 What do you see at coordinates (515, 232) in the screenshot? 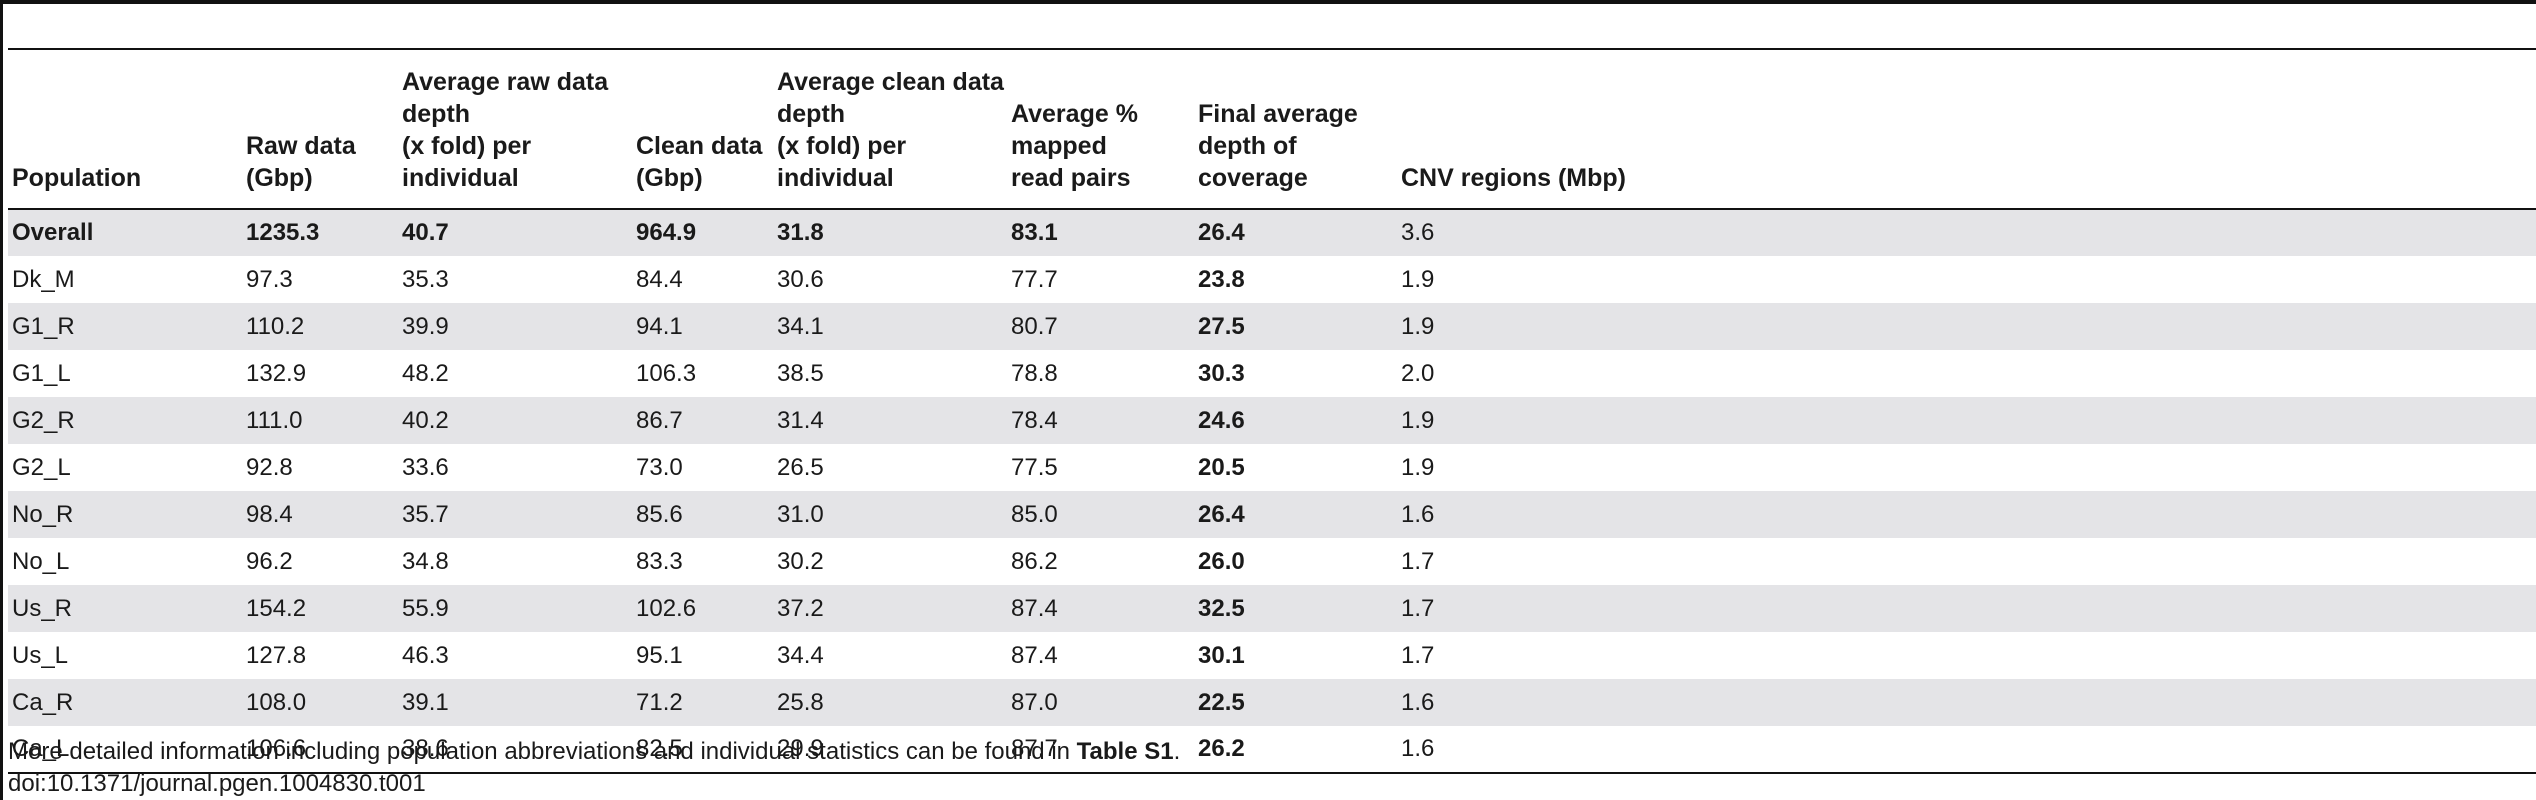
I see `table-cell: 40.7` at bounding box center [515, 232].